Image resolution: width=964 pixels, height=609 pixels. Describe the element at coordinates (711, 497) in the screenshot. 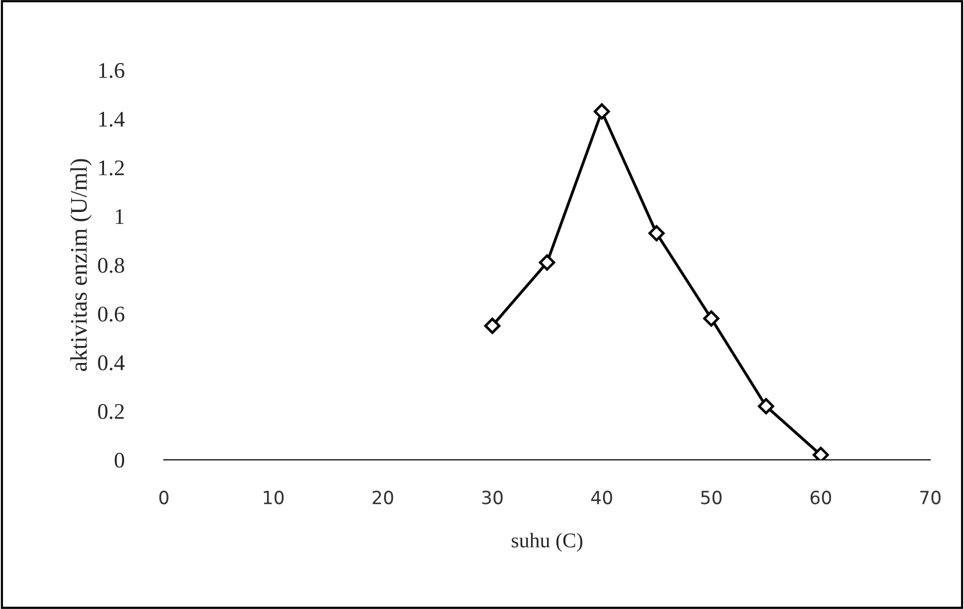

I see `x-tick-label: 50` at that location.